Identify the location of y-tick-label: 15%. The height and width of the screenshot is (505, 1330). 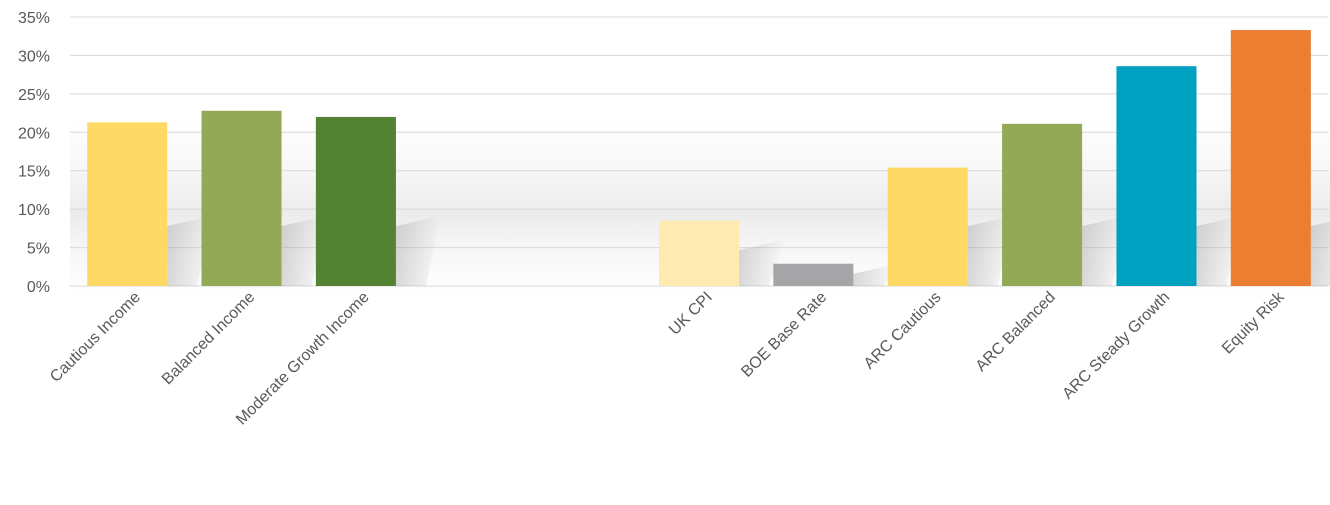
(34, 172).